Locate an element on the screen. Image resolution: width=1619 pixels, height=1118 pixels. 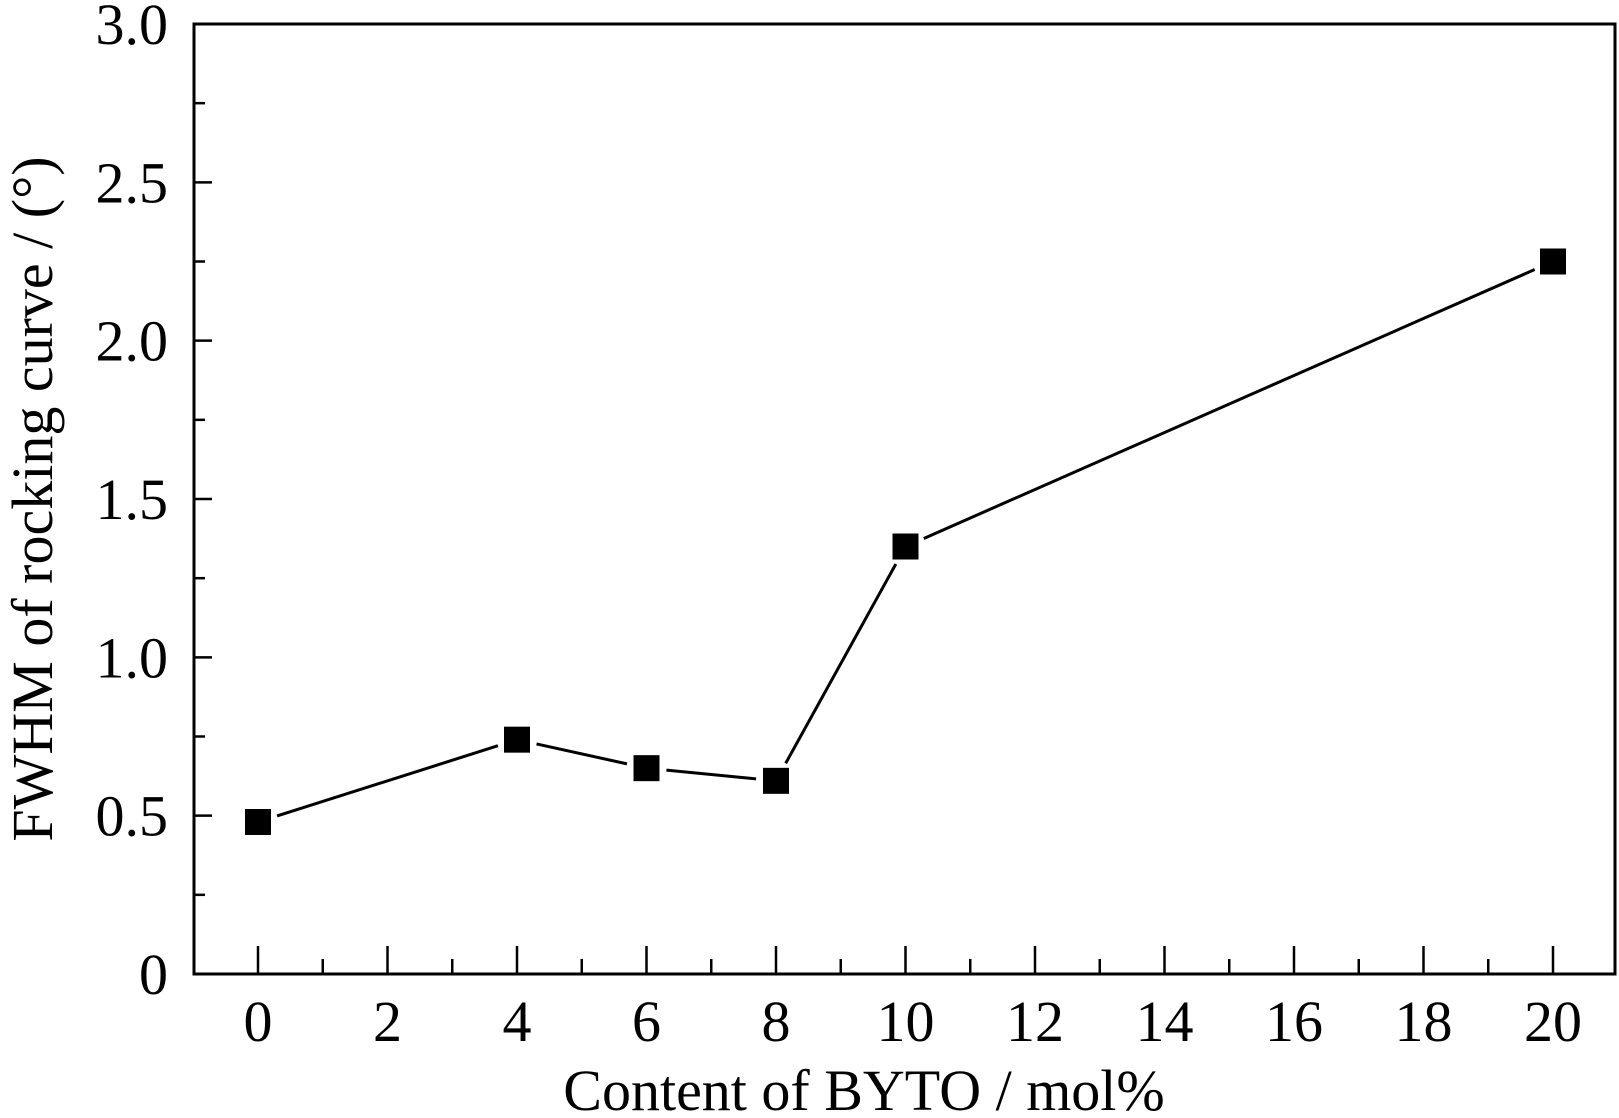
x-tick-label: 14 is located at coordinates (1165, 1021).